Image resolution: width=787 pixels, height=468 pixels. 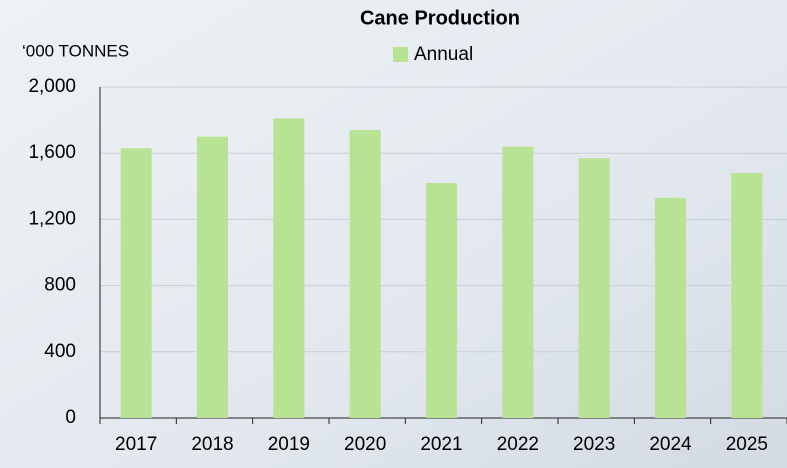 What do you see at coordinates (60, 285) in the screenshot?
I see `y-tick-label: 800` at bounding box center [60, 285].